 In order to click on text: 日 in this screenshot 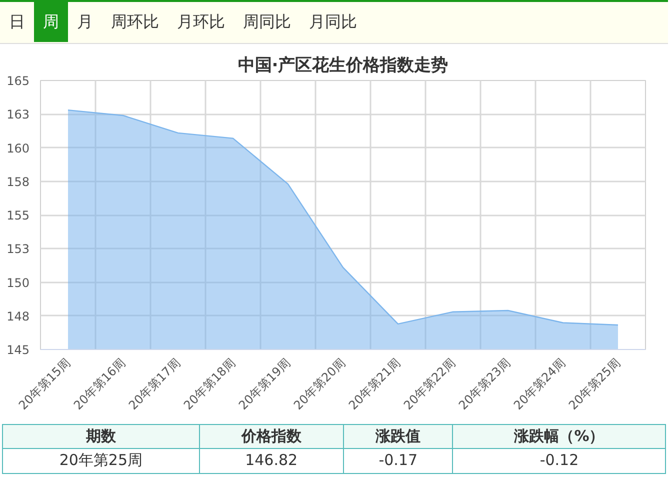, I will do `click(17, 22)`.